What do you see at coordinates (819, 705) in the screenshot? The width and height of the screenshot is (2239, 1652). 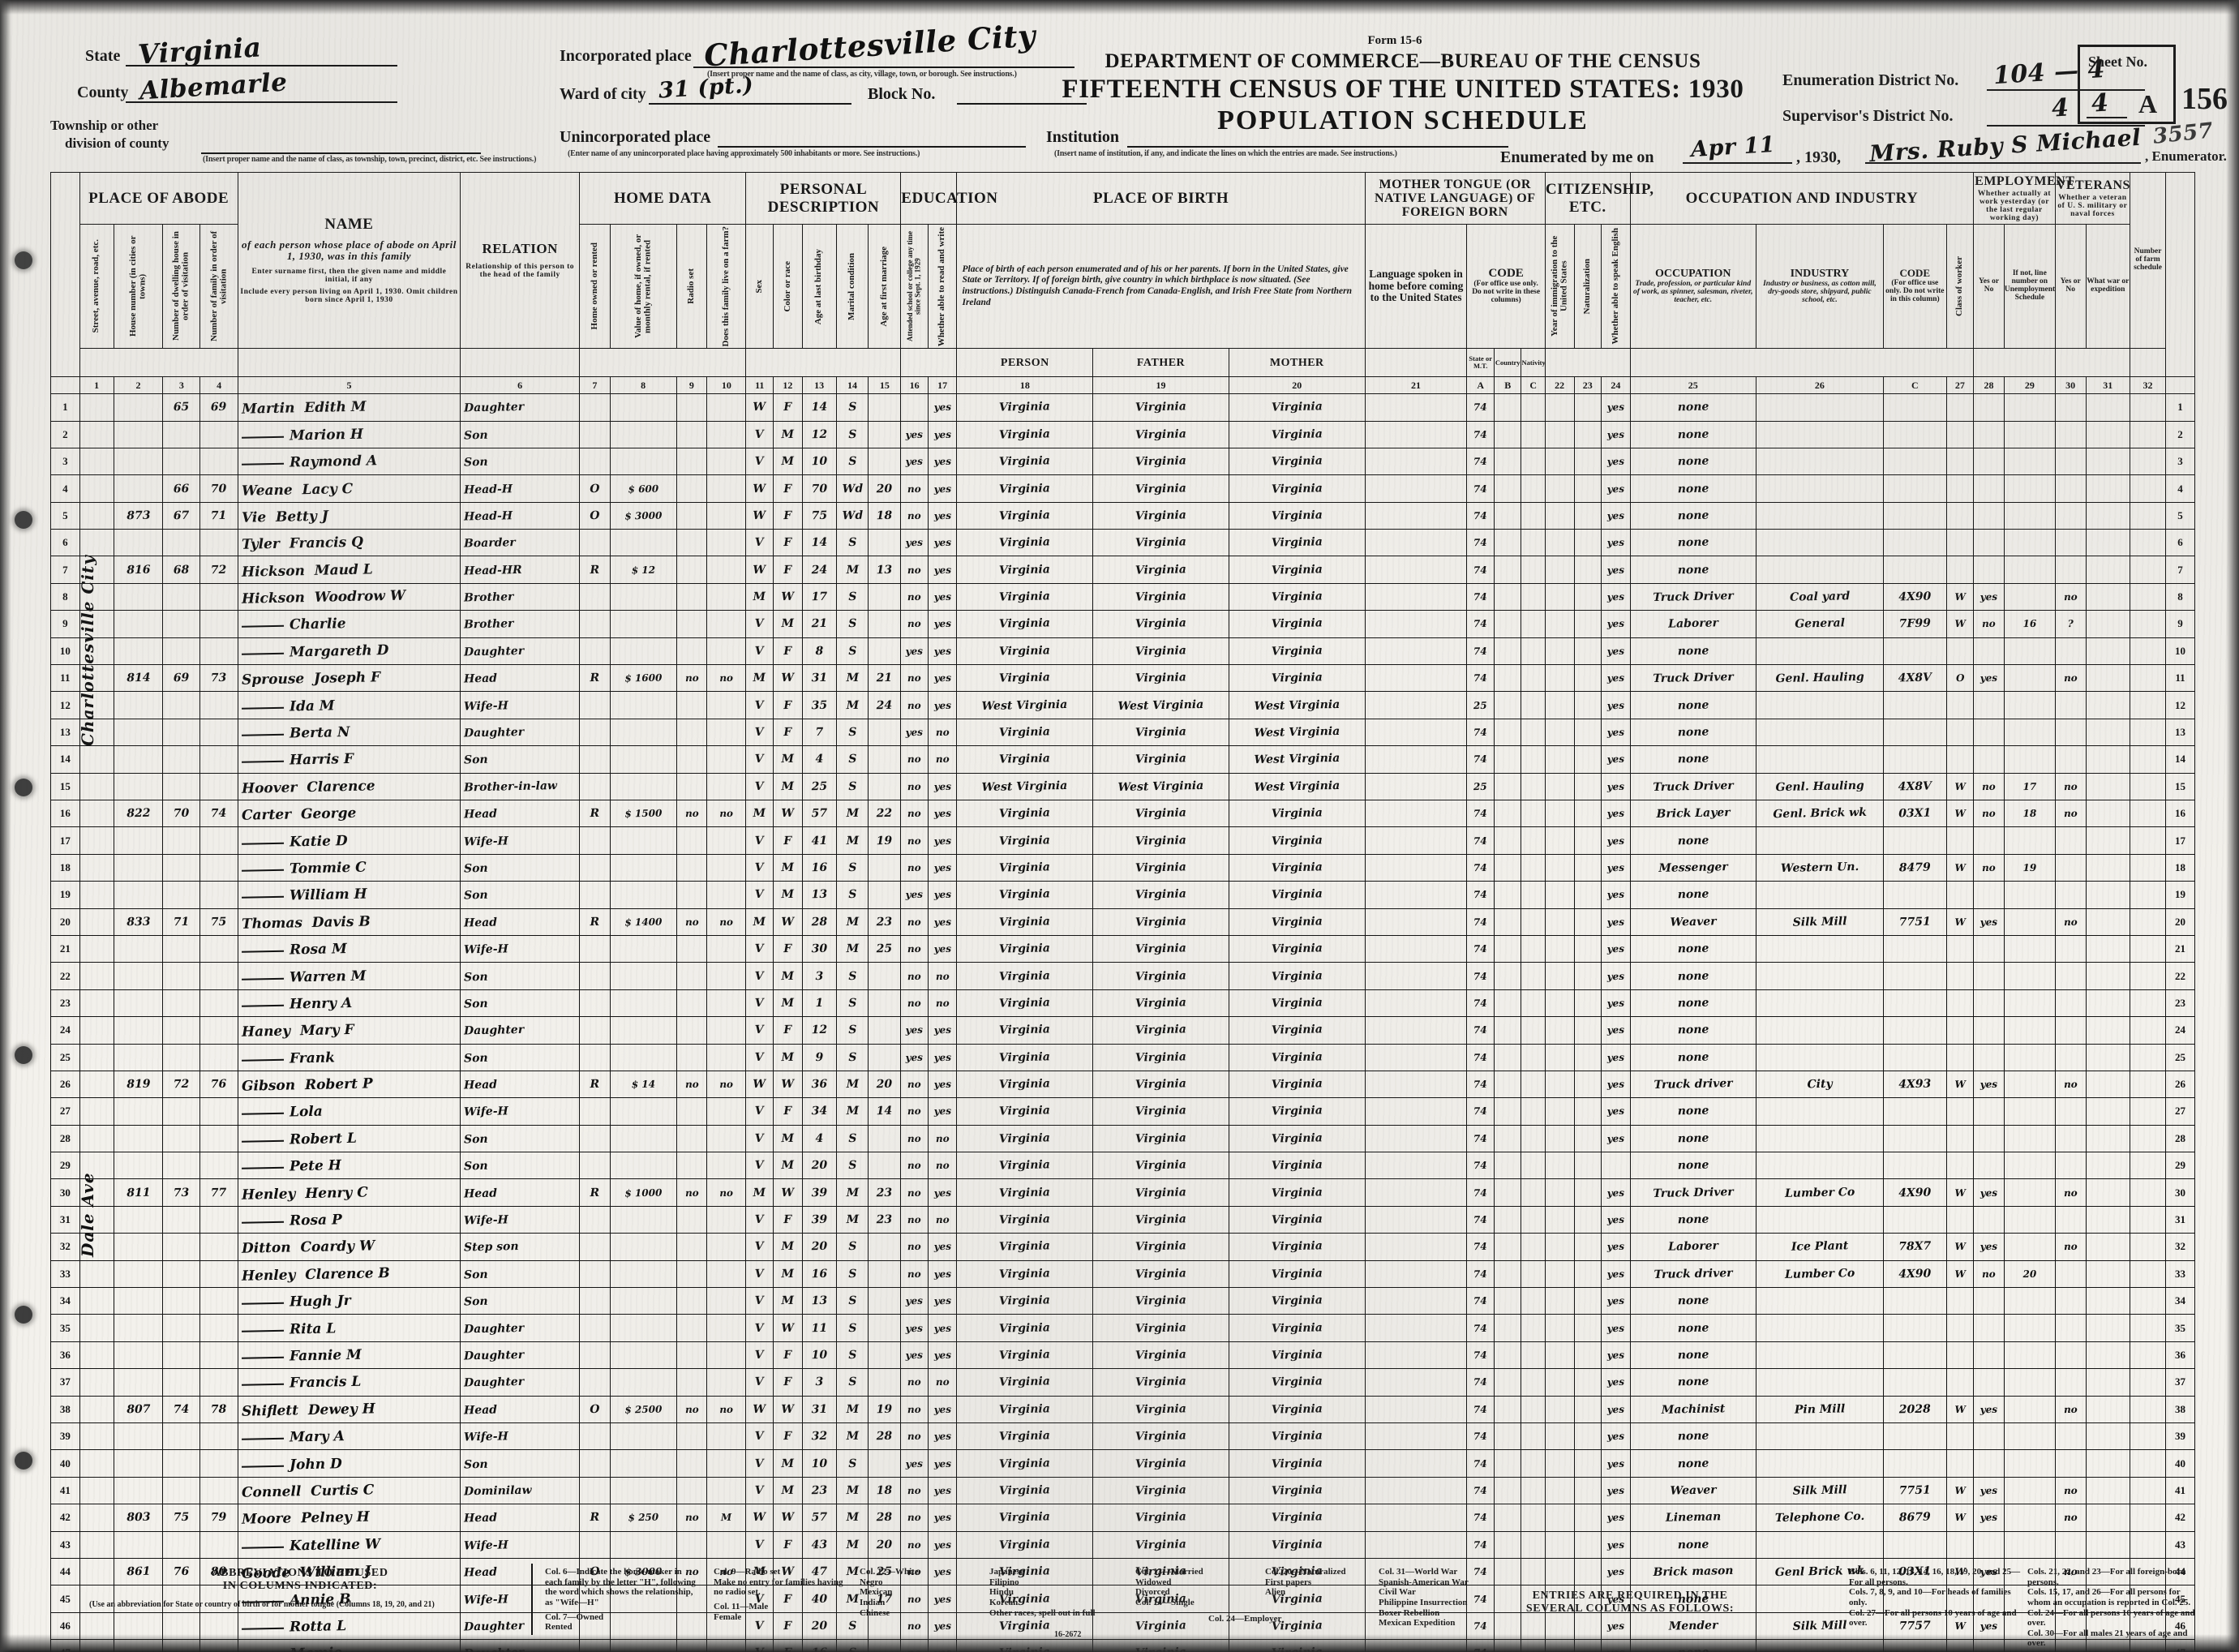 I see `cell-age: 35` at bounding box center [819, 705].